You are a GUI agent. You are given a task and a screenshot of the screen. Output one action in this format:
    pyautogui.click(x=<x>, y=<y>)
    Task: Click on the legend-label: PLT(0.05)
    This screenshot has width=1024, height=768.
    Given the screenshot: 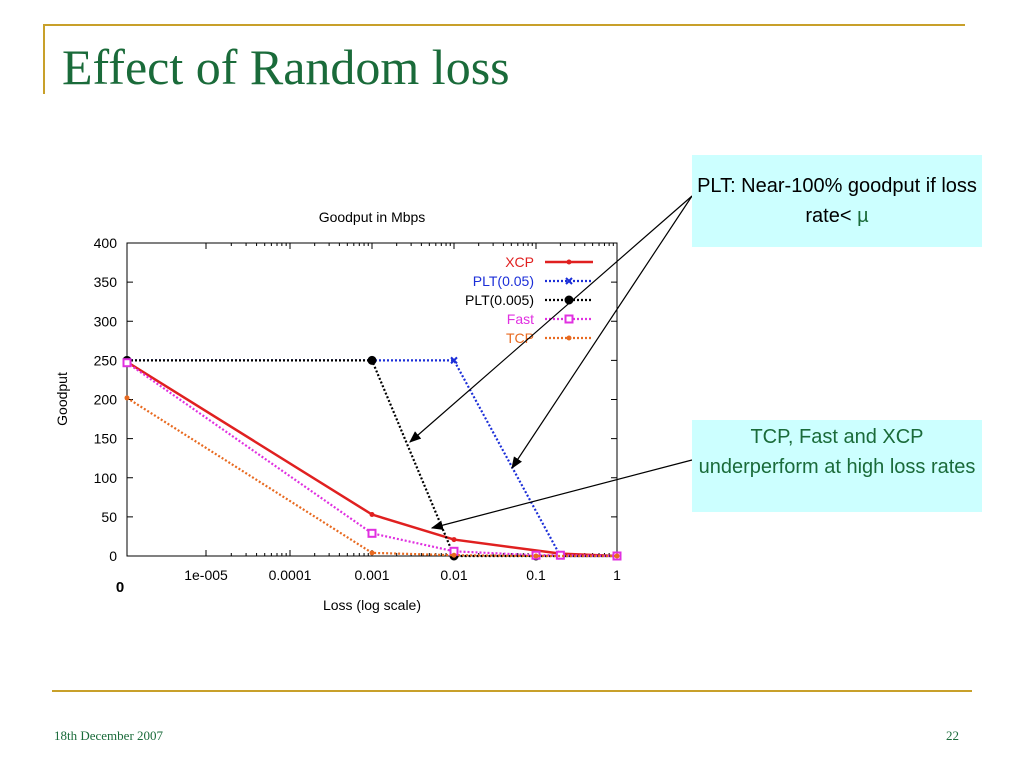 What is the action you would take?
    pyautogui.click(x=503, y=281)
    